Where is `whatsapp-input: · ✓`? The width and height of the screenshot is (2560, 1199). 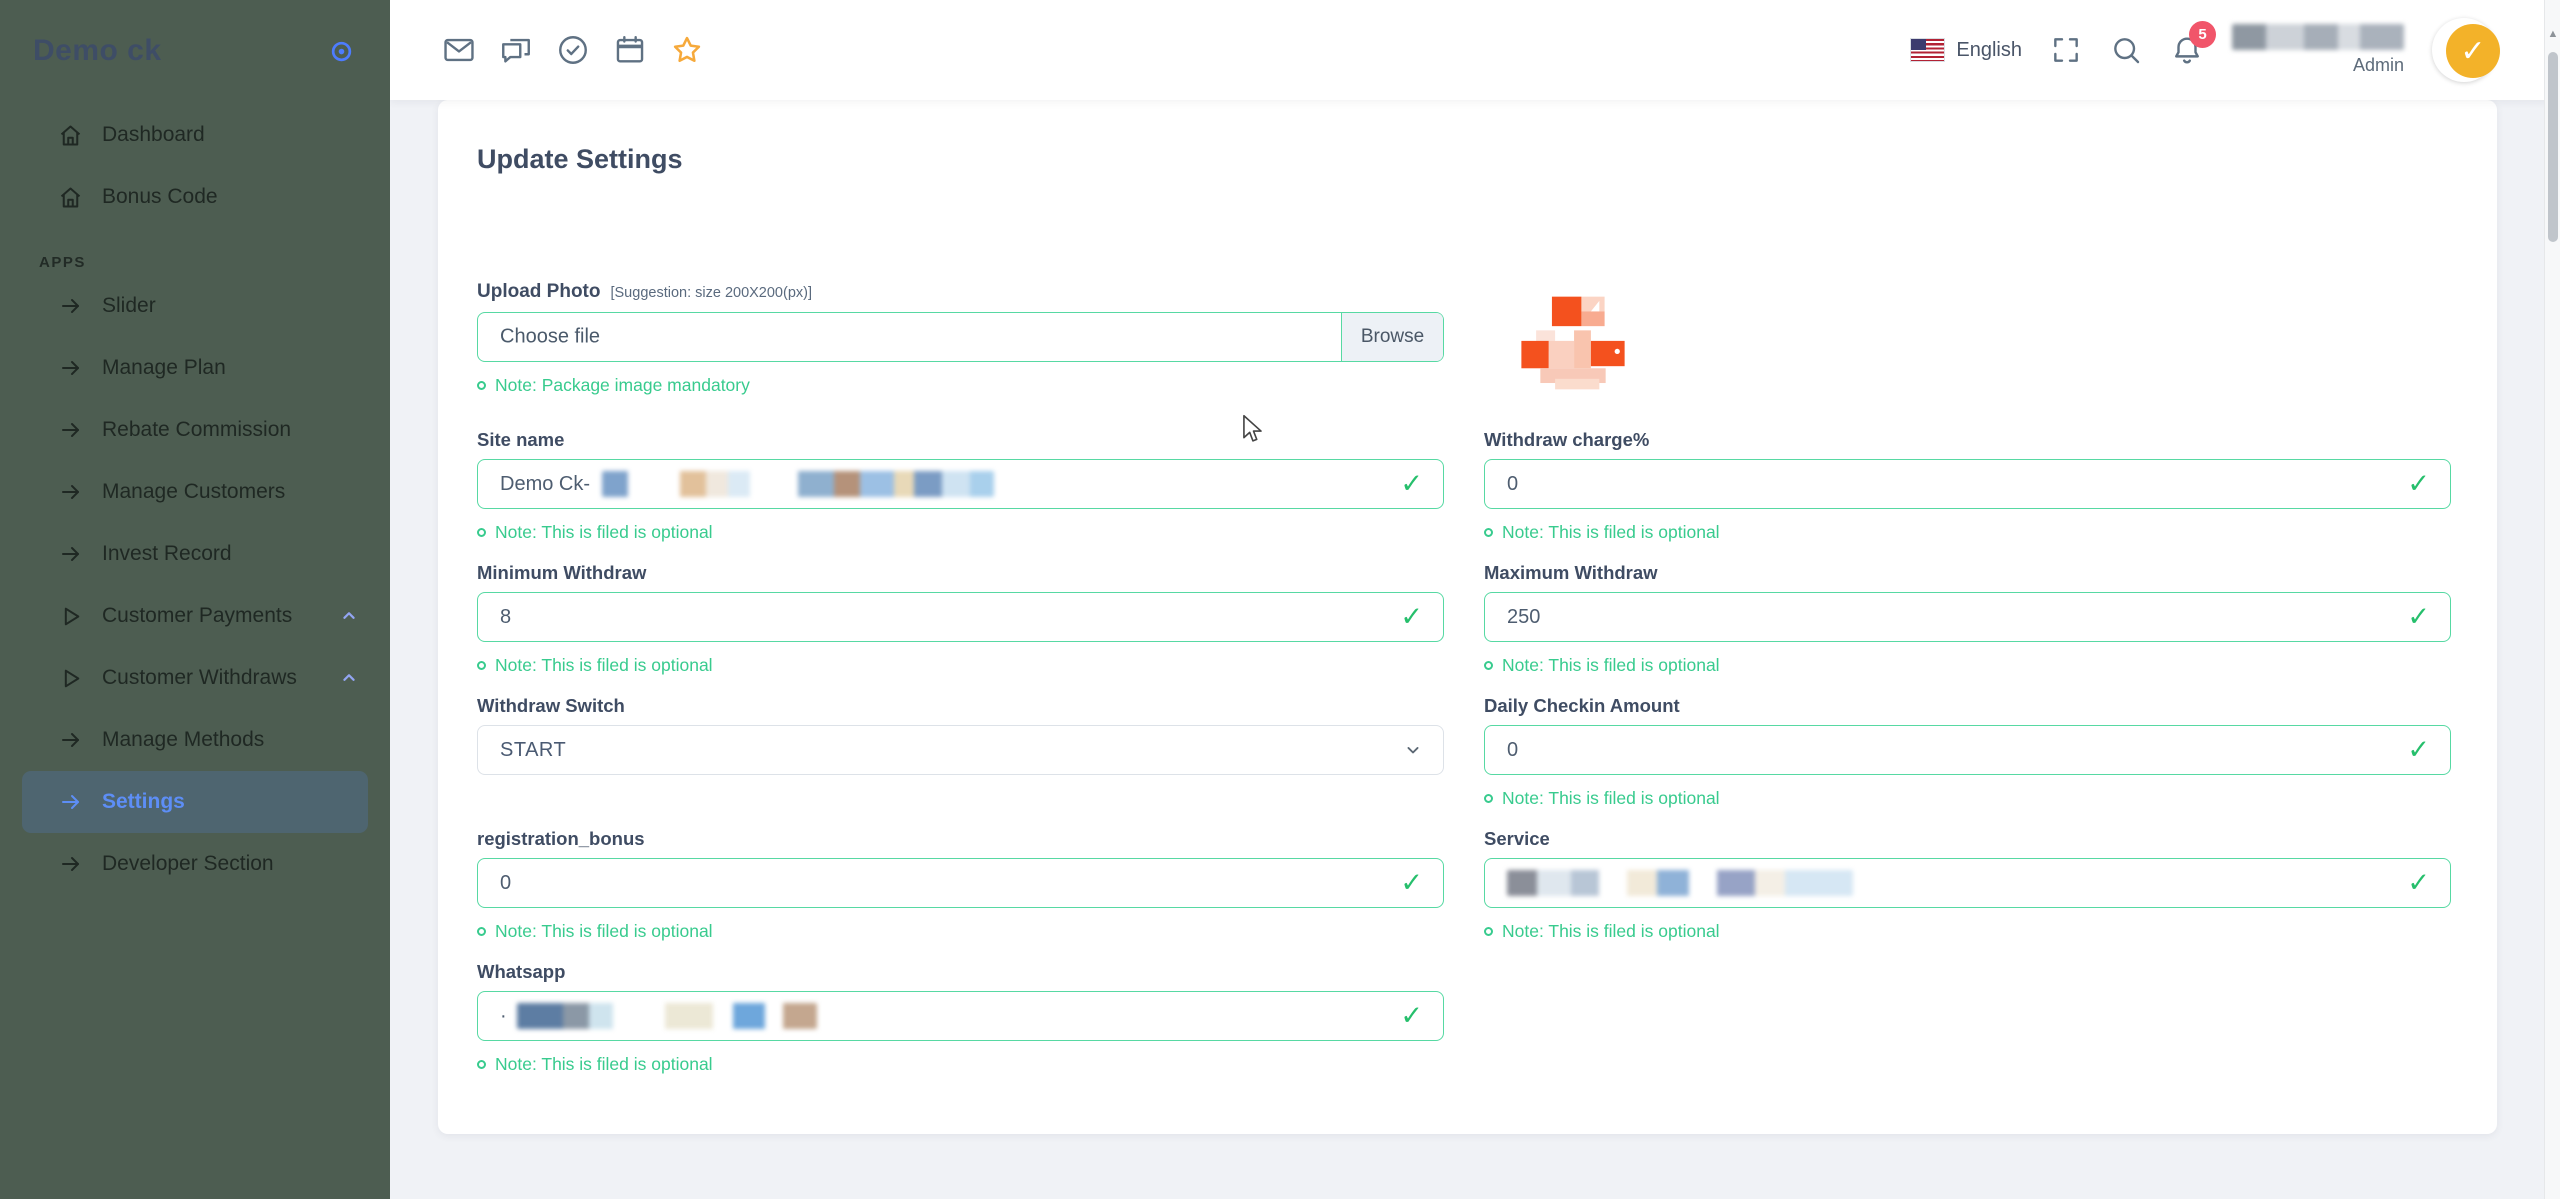 whatsapp-input: · ✓ is located at coordinates (960, 1016).